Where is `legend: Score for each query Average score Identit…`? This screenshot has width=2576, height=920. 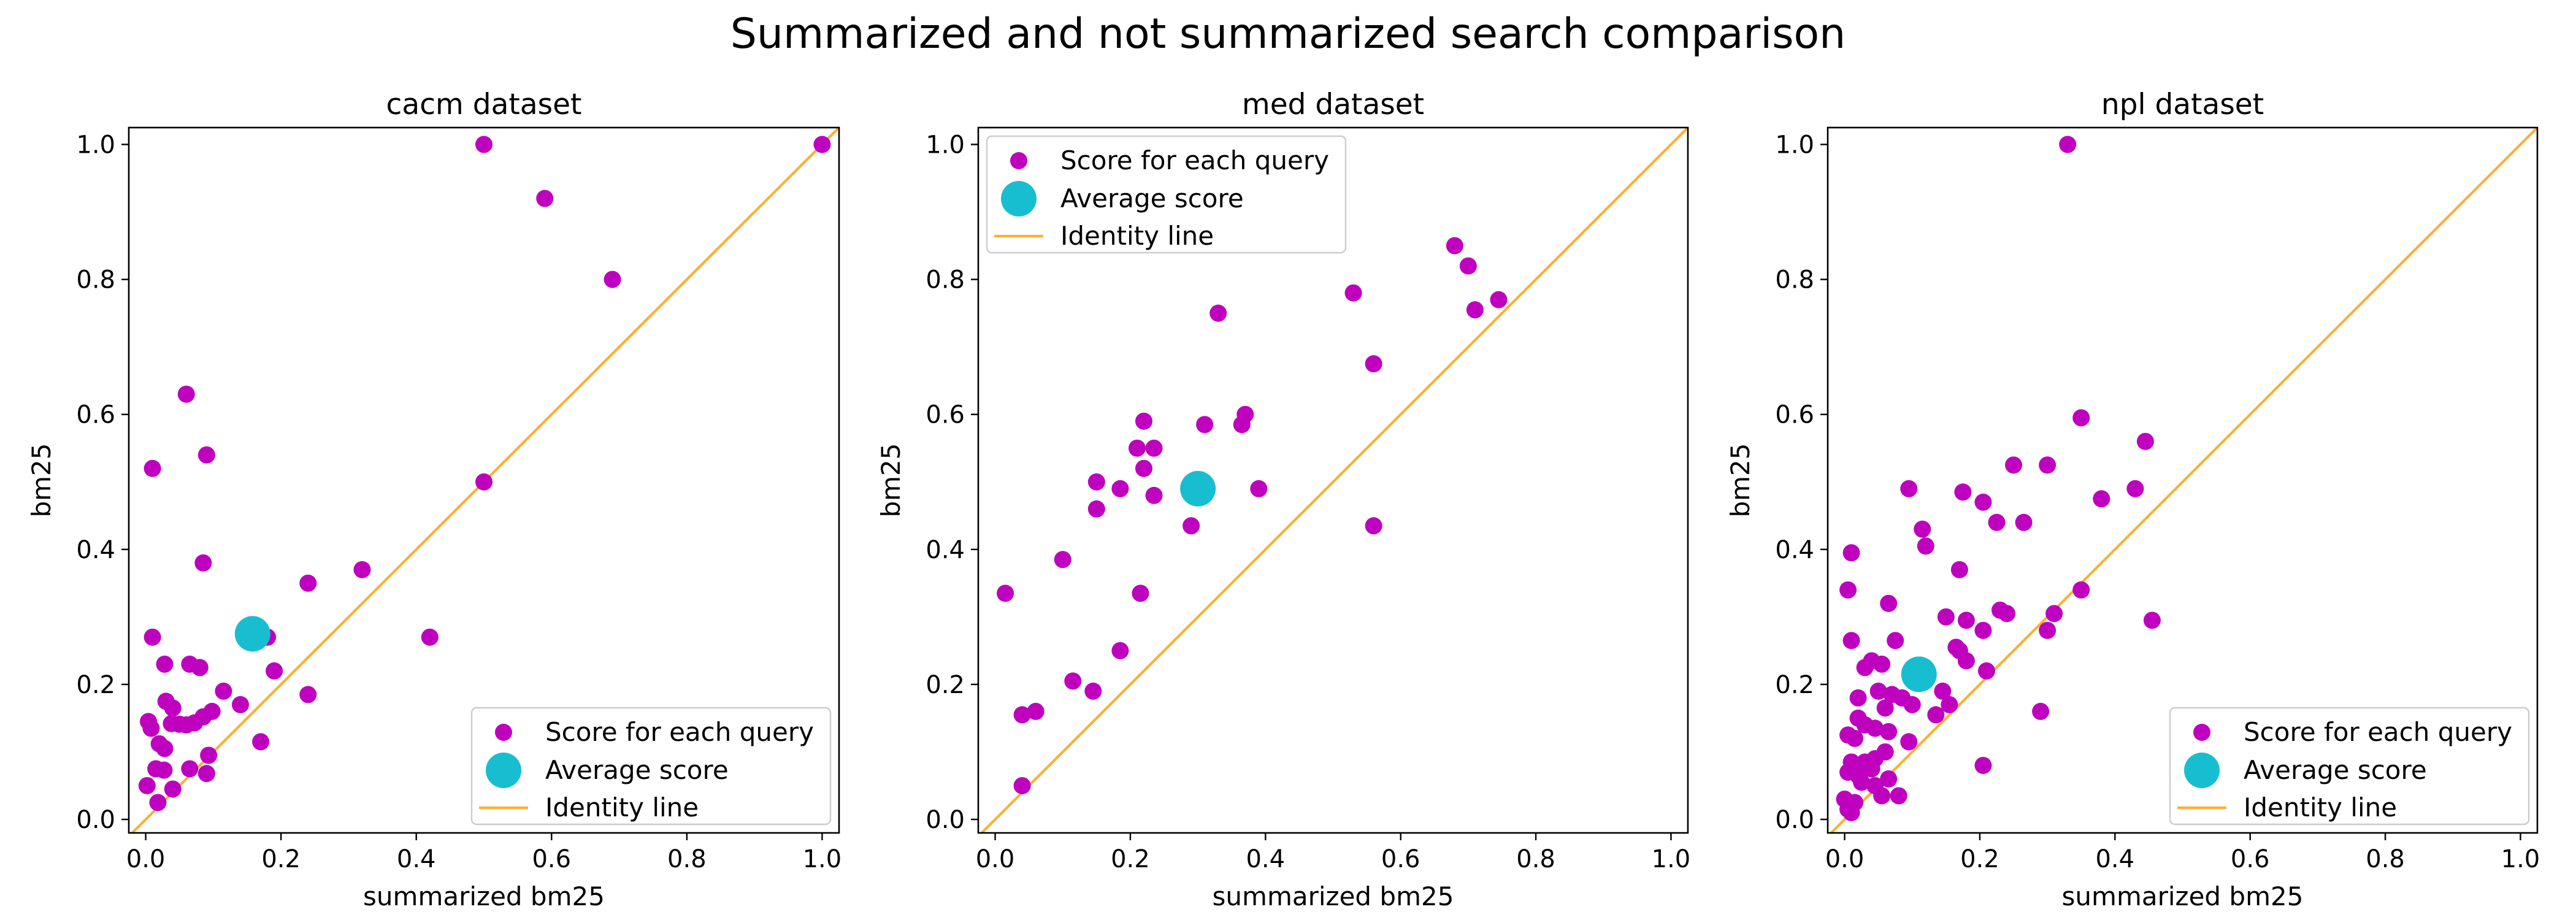 legend: Score for each query Average score Identit… is located at coordinates (2349, 766).